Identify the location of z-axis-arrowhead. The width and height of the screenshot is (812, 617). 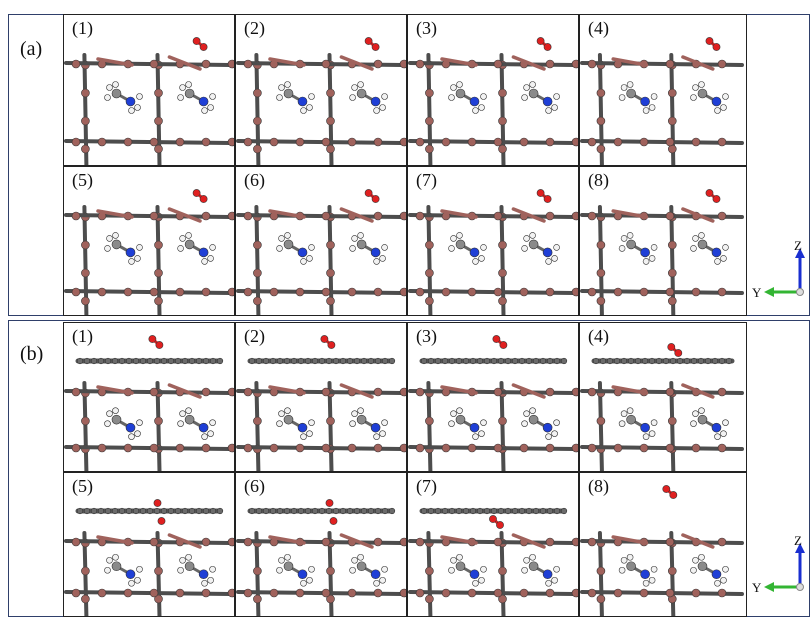
(800, 548).